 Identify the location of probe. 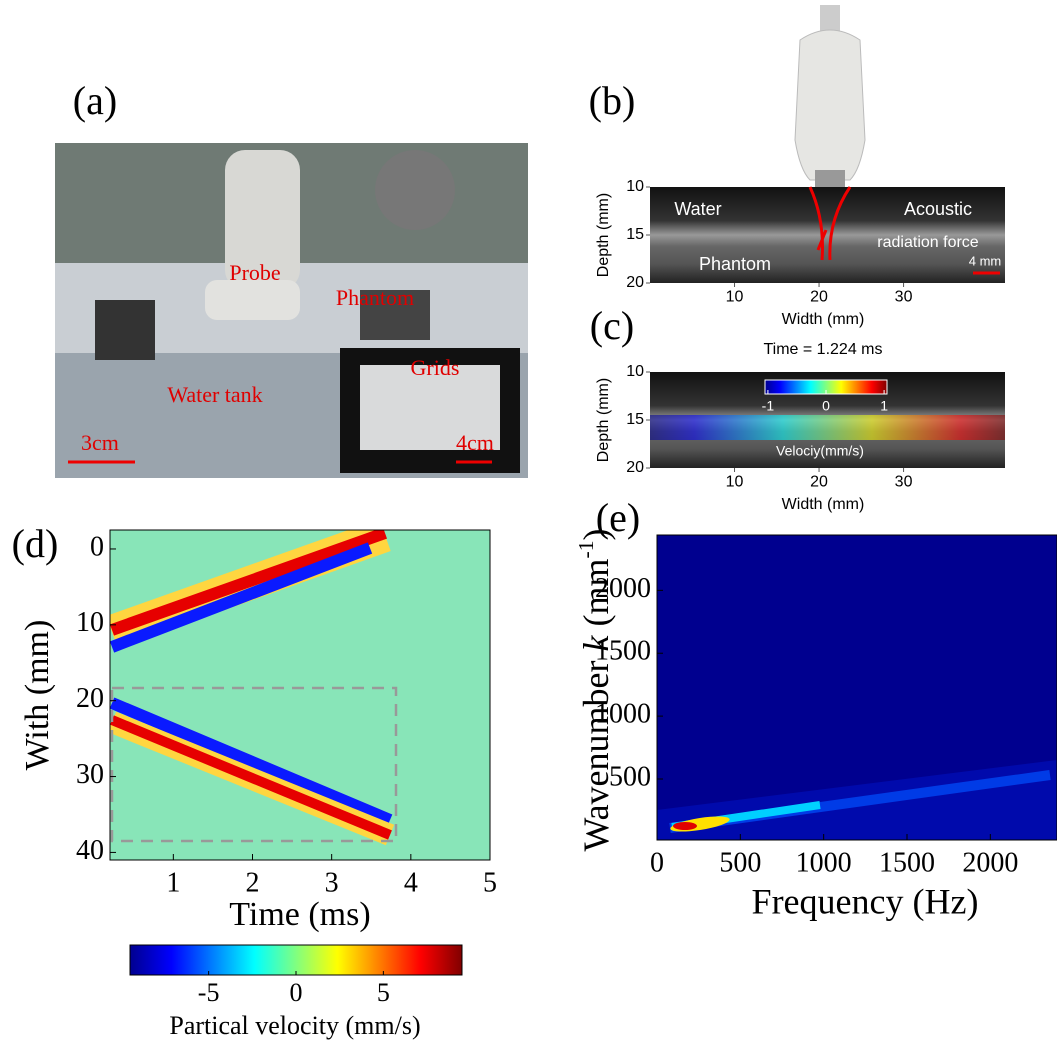
(830, 96).